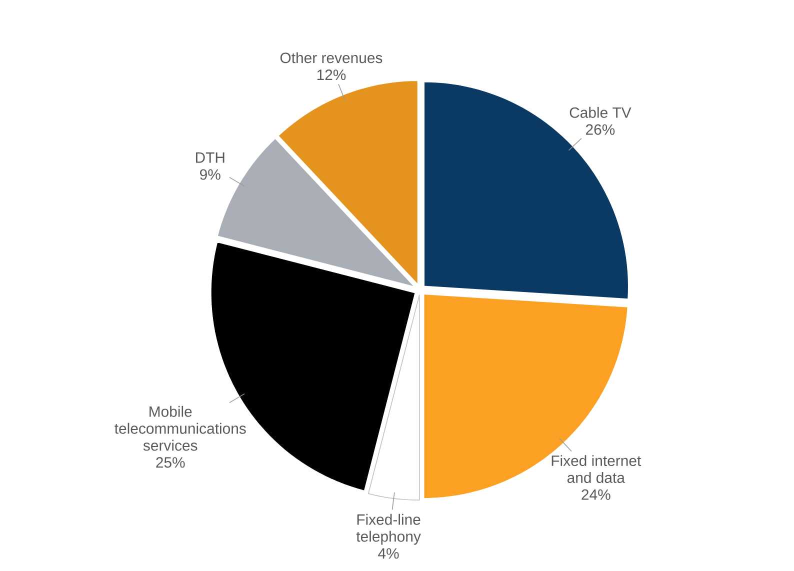  What do you see at coordinates (210, 174) in the screenshot?
I see `data-label: 9%` at bounding box center [210, 174].